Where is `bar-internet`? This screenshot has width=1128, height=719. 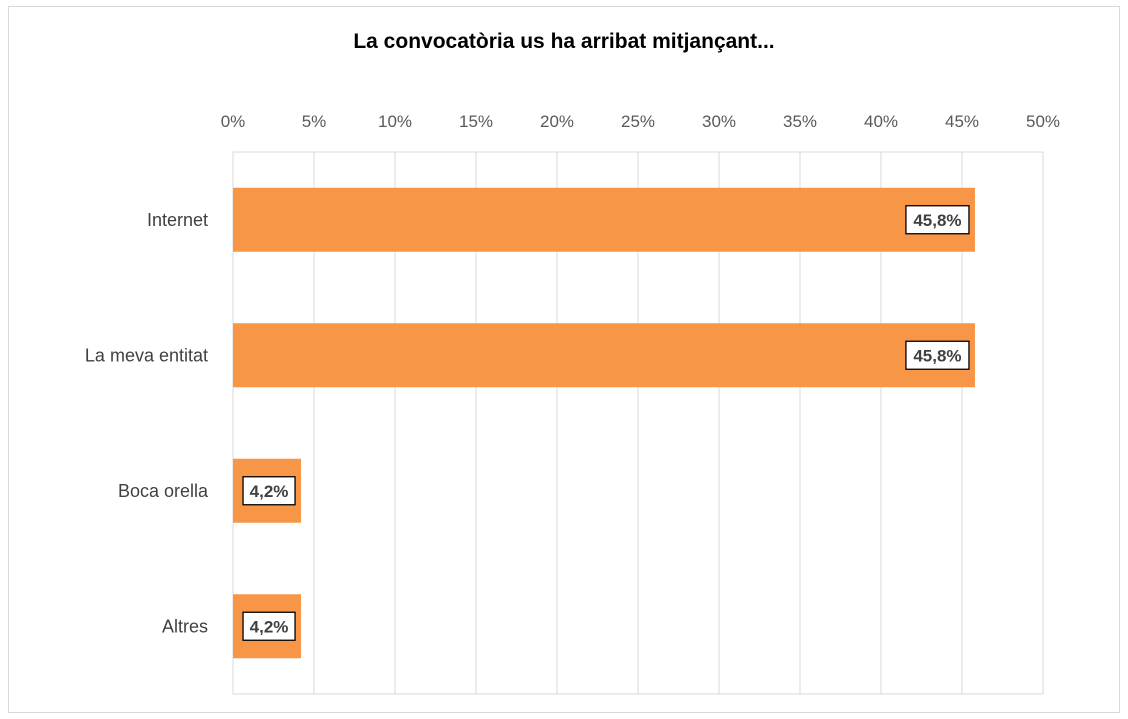 bar-internet is located at coordinates (604, 219).